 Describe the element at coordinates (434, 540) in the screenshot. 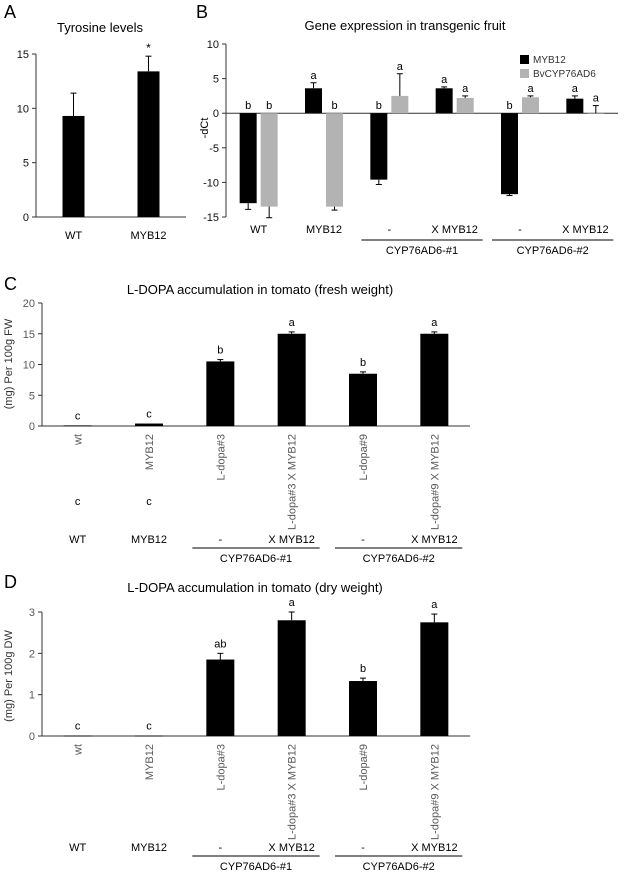

I see `panel-c-xlabel-5: X MYB12` at that location.